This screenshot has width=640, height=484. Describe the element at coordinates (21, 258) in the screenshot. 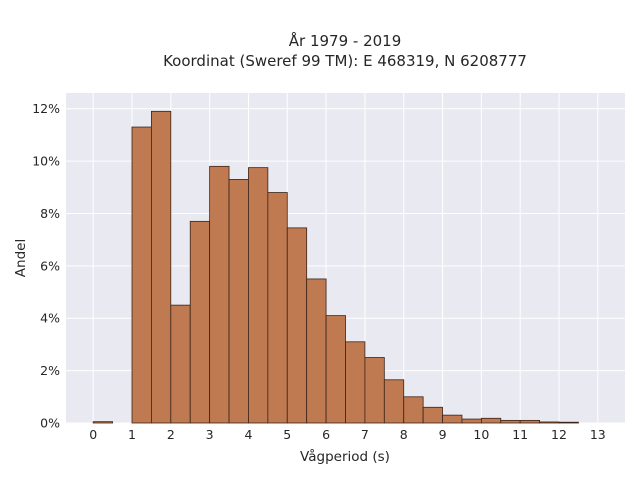

I see `y-axis-label: Andel` at that location.